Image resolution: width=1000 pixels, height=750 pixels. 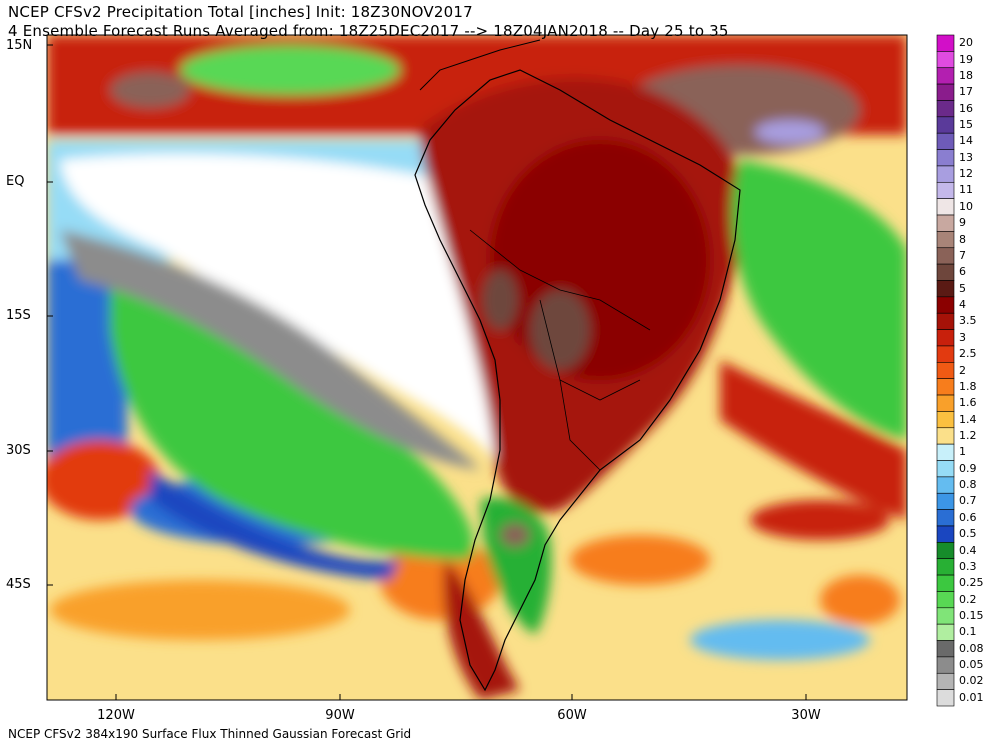 I want to click on legend-label: 0.05, so click(x=971, y=665).